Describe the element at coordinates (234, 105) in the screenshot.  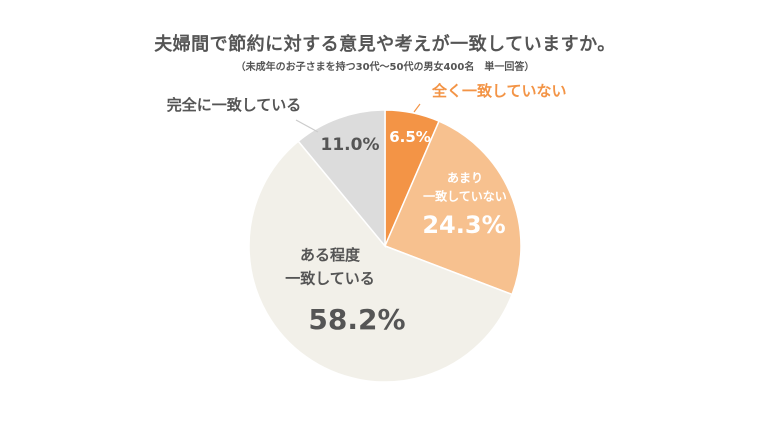
I see `slice-label-4: 完全に一致している` at that location.